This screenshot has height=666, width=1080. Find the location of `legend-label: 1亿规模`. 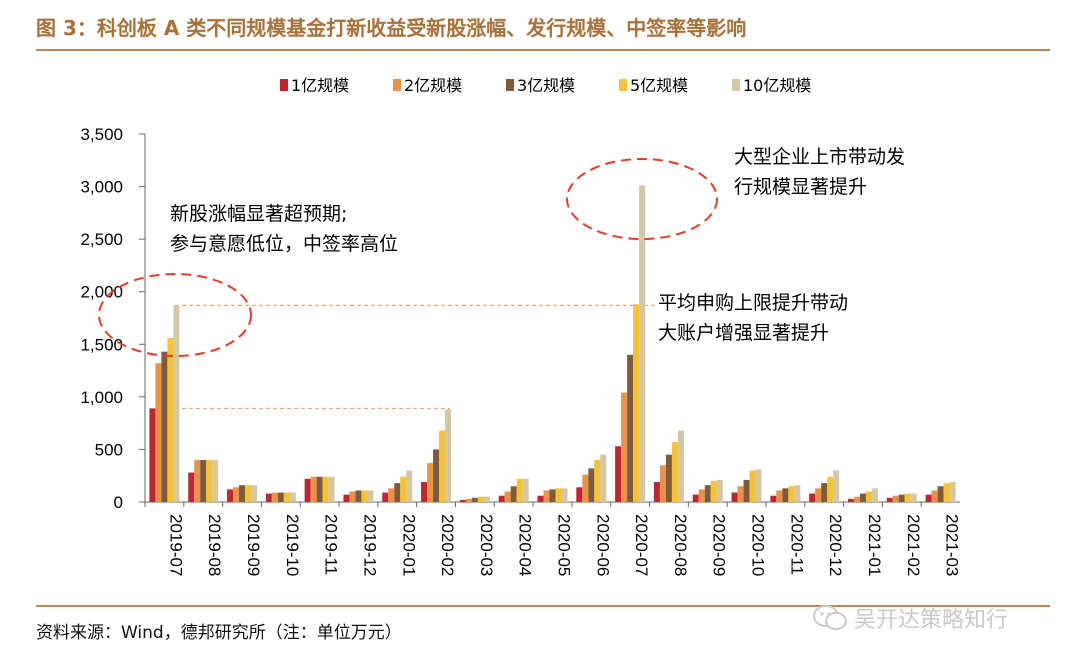

legend-label: 1亿规模 is located at coordinates (320, 85).